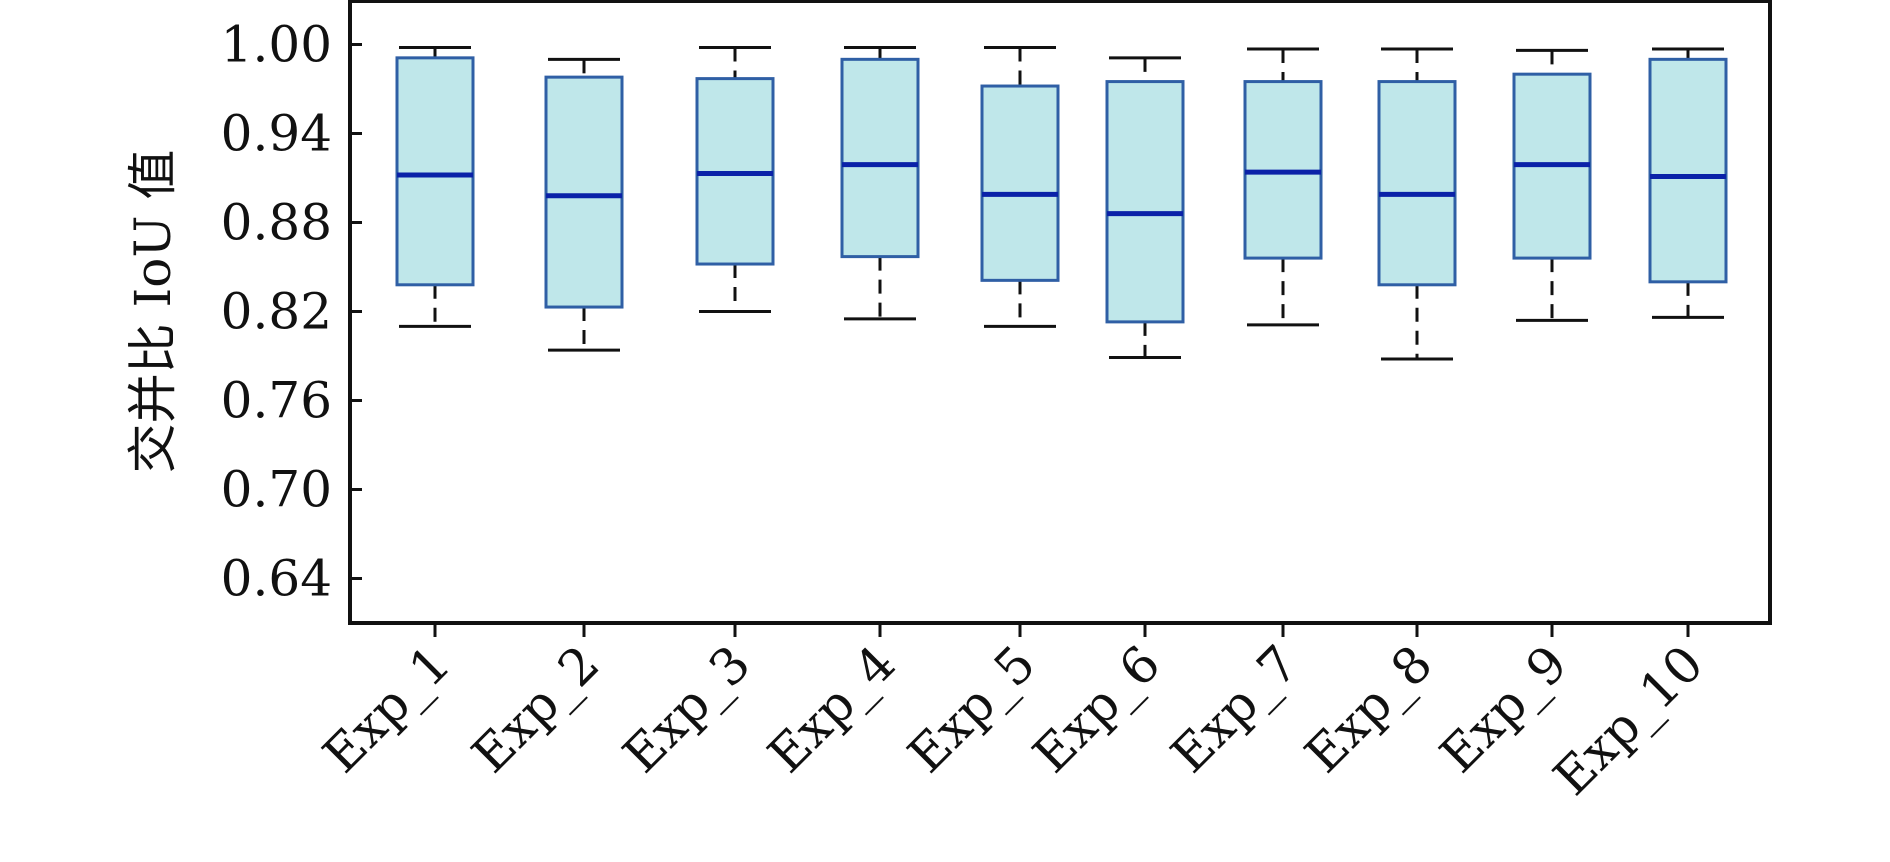 The height and width of the screenshot is (862, 1890). What do you see at coordinates (1235, 709) in the screenshot?
I see `x-tick-label: Exp_7` at bounding box center [1235, 709].